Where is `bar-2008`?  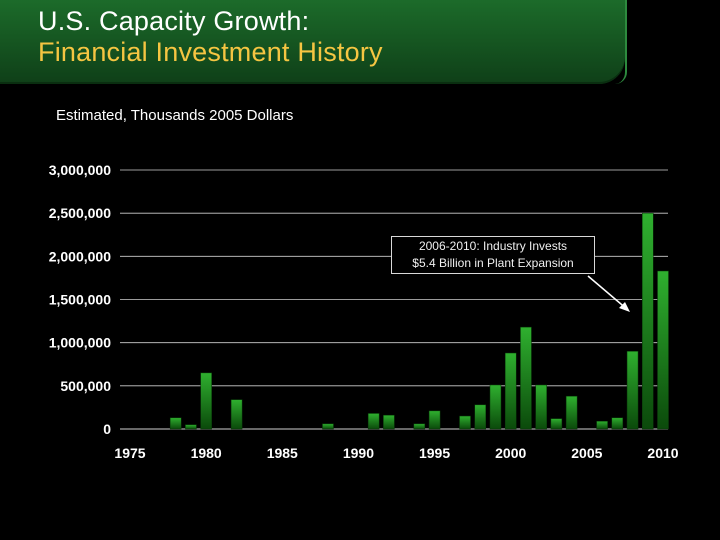
bar-2008 is located at coordinates (632, 390).